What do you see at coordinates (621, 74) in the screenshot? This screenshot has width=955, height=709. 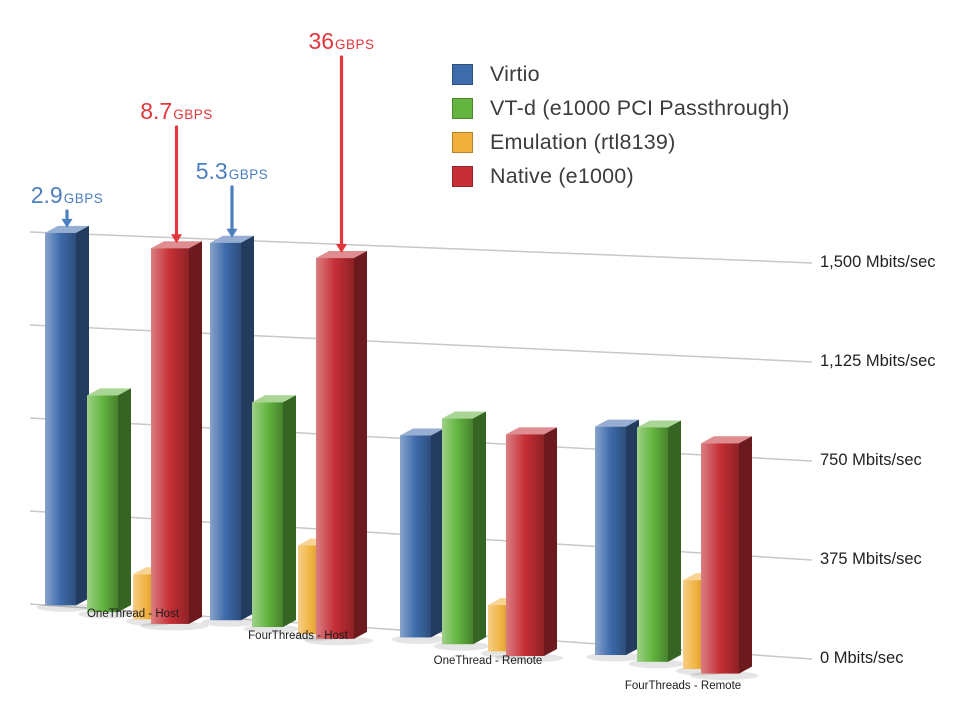 I see `legend-item: Virtio` at bounding box center [621, 74].